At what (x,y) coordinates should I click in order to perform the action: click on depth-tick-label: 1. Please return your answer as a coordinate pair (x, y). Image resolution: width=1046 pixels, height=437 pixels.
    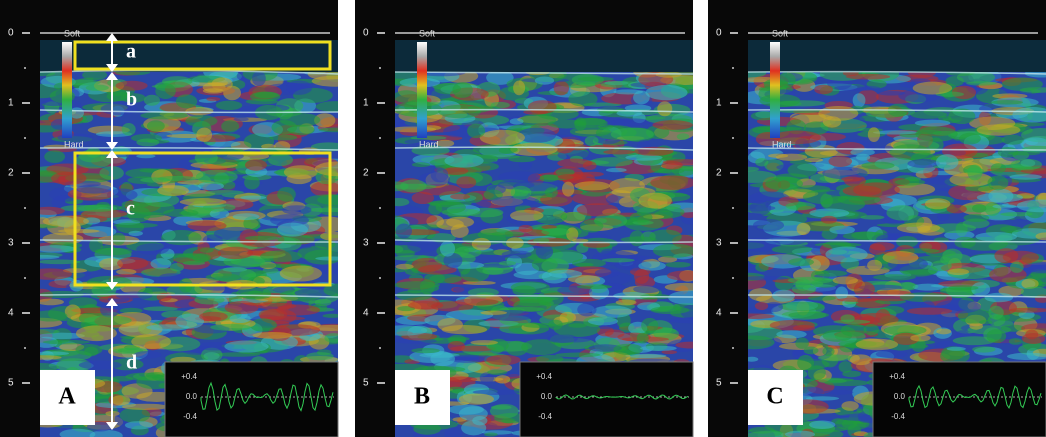
    Looking at the image, I should click on (366, 103).